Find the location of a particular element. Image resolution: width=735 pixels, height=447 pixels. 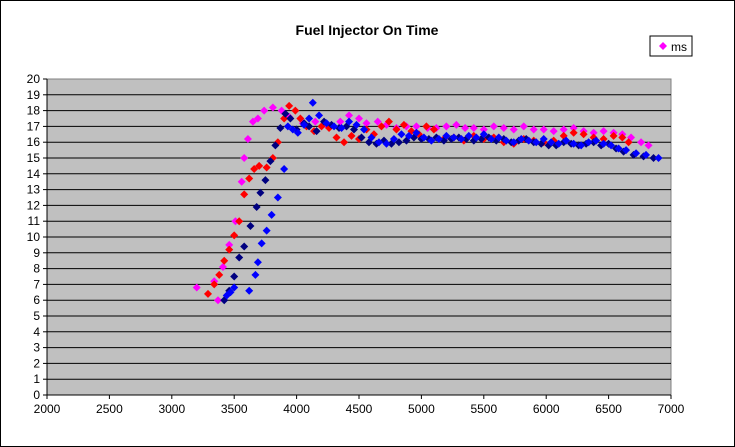

x-tick-label: 2000 is located at coordinates (47, 409).